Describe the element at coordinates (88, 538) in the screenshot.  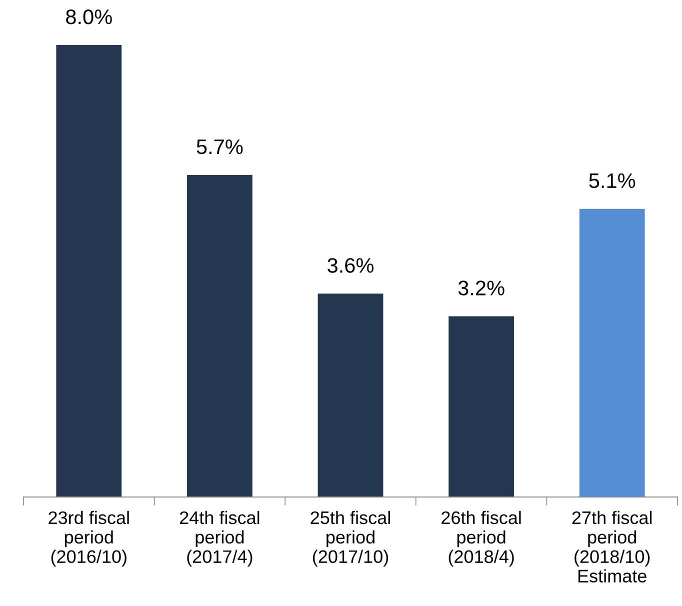
I see `x-tick-label: 23rd fiscal period (2016/10)` at that location.